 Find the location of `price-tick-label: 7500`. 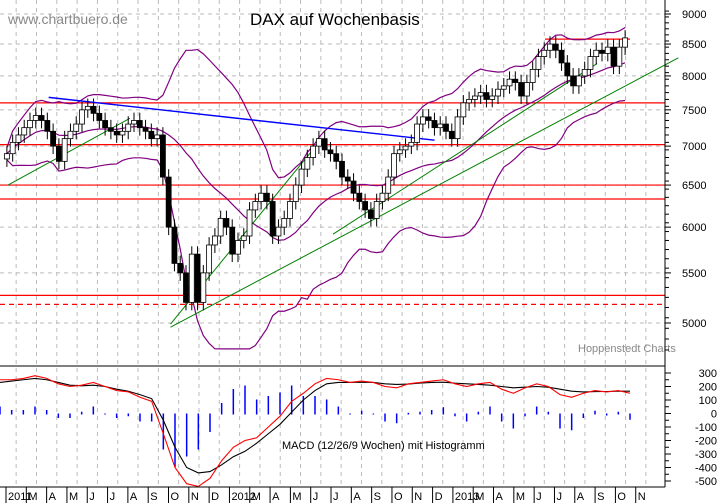

price-tick-label: 7500 is located at coordinates (694, 111).